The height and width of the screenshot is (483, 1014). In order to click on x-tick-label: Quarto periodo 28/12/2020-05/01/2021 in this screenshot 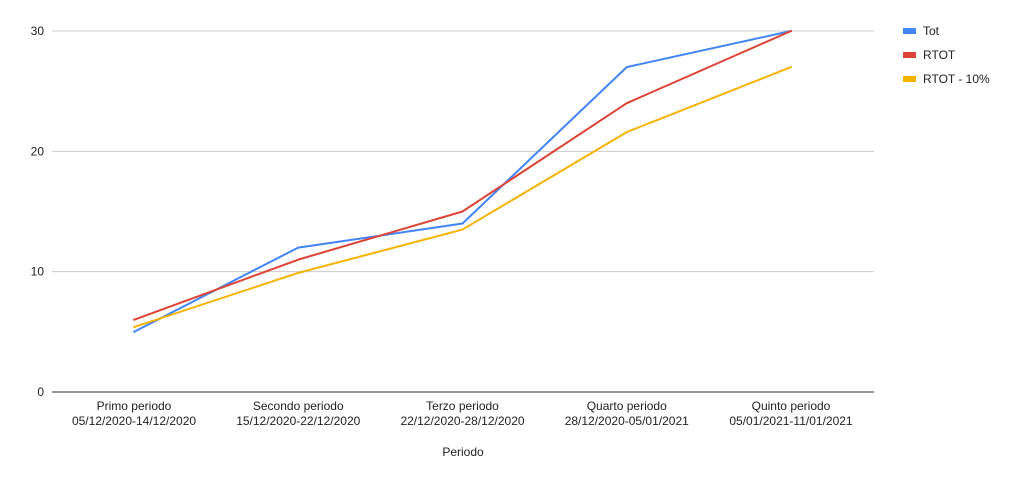, I will do `click(627, 413)`.